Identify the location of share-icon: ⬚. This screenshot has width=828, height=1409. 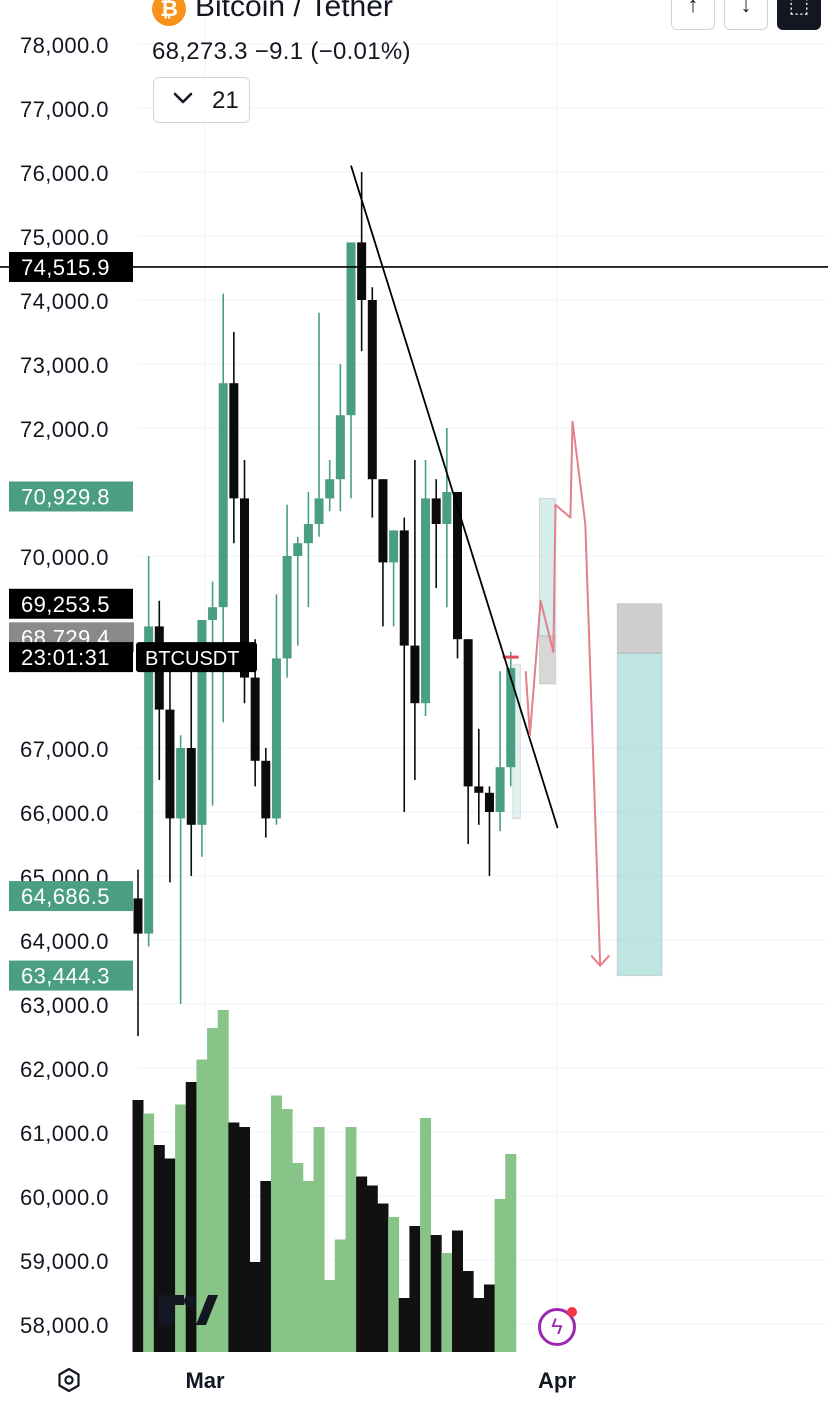
(799, 8).